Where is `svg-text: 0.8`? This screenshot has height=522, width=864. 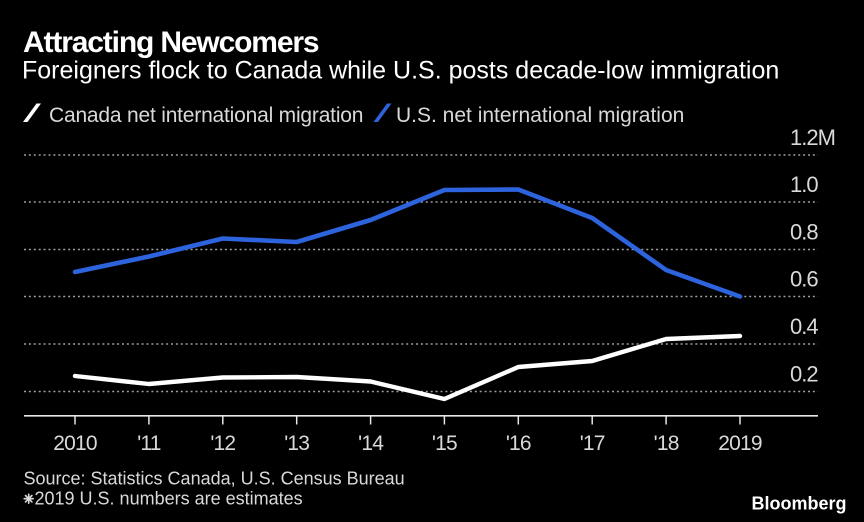
svg-text: 0.8 is located at coordinates (804, 231).